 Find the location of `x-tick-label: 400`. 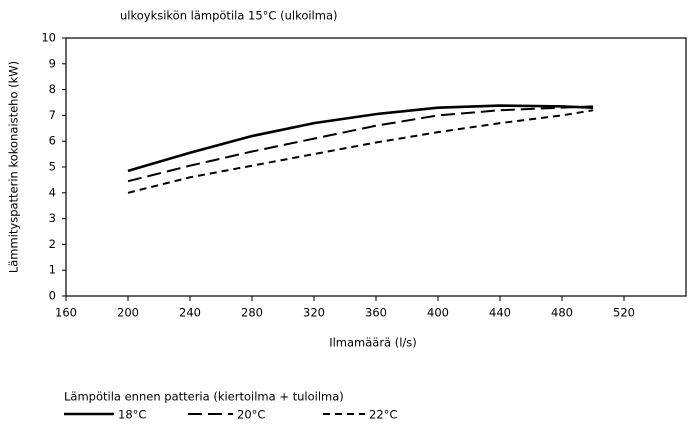

x-tick-label: 400 is located at coordinates (438, 313).